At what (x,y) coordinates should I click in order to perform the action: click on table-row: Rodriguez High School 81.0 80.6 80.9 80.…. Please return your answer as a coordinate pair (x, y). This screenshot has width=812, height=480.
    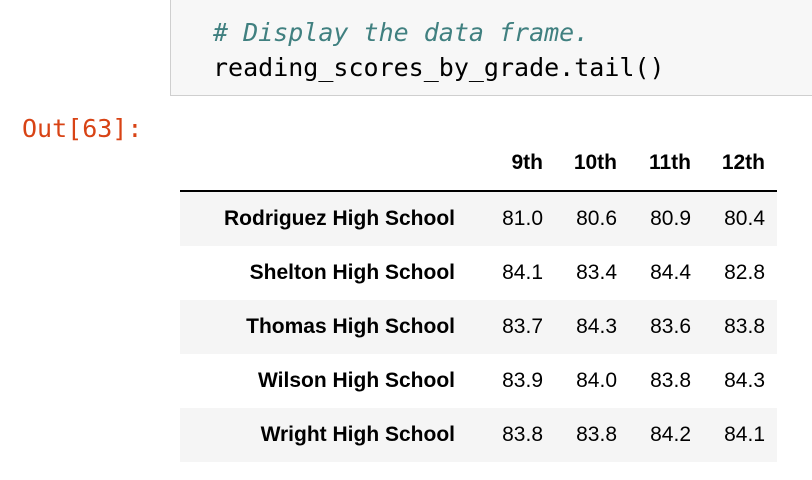
    Looking at the image, I should click on (478, 218).